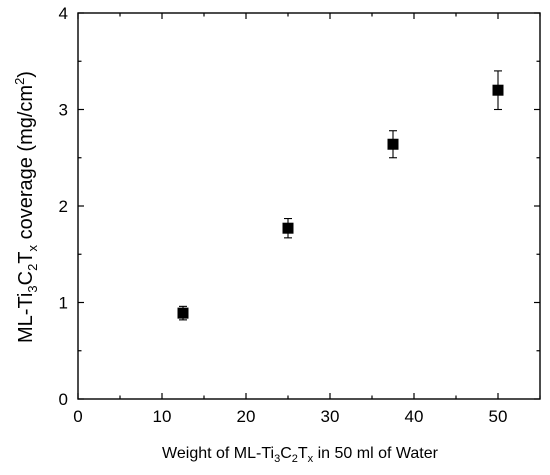  What do you see at coordinates (26, 207) in the screenshot?
I see `y-axis-title: ML-Ti3C2Tx coverage (mg/cm2)` at bounding box center [26, 207].